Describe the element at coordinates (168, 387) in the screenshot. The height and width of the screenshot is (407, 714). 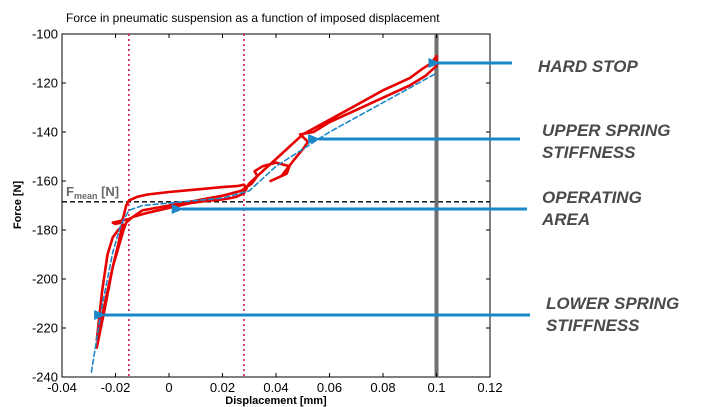
I see `x-tick-label: 0` at that location.